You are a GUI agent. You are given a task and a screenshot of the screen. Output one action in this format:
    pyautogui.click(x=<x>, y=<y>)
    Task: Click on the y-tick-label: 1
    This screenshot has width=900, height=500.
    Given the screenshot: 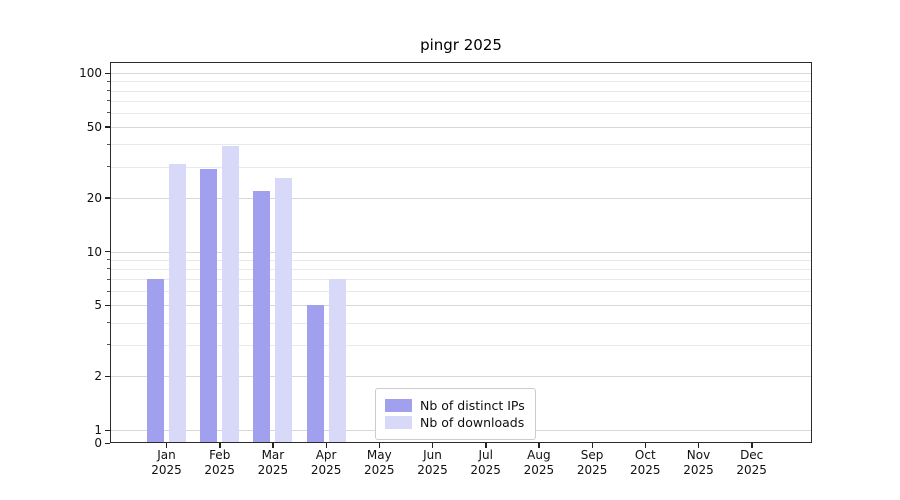 What is the action you would take?
    pyautogui.click(x=98, y=430)
    